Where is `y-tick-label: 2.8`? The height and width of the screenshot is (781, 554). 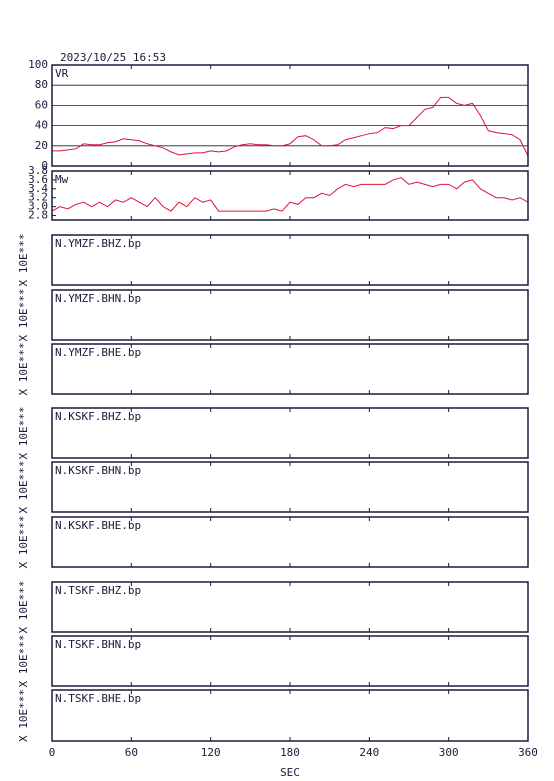 y-tick-label: 2.8 is located at coordinates (38, 215).